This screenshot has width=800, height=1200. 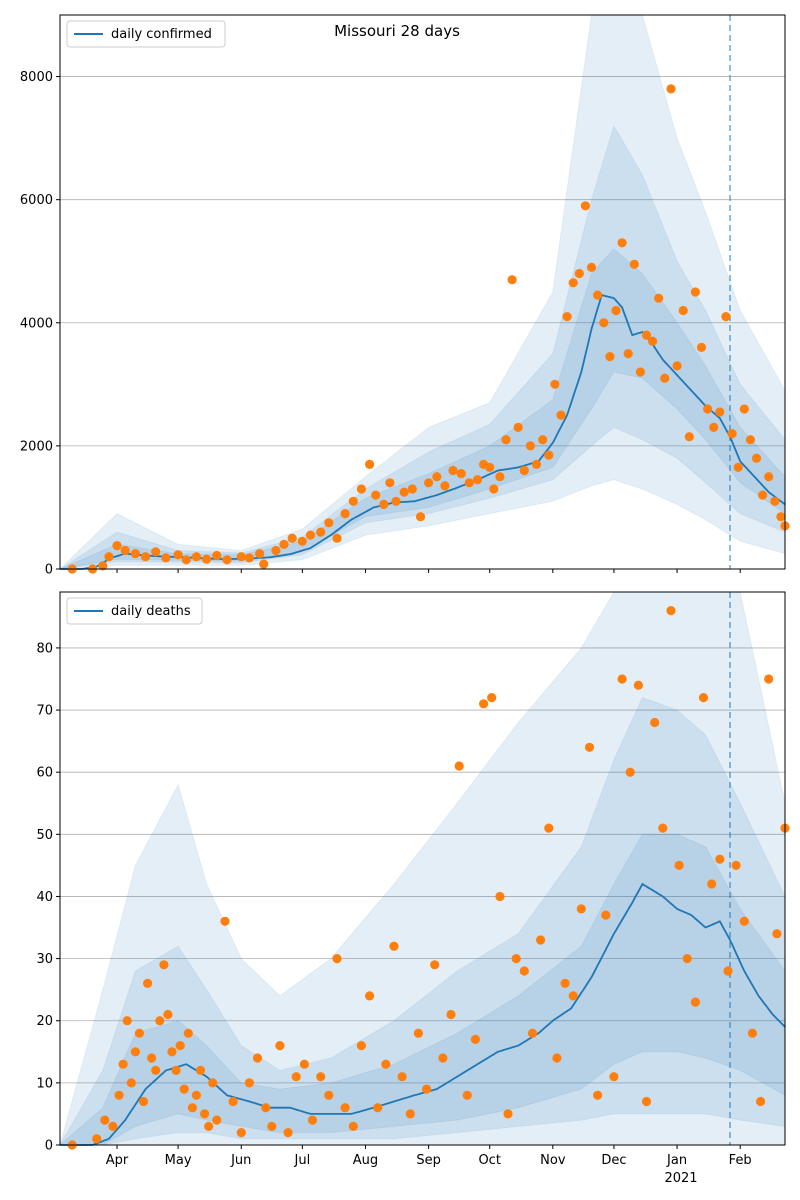 I want to click on deaths-x-tick-label: Jan, so click(x=676, y=1160).